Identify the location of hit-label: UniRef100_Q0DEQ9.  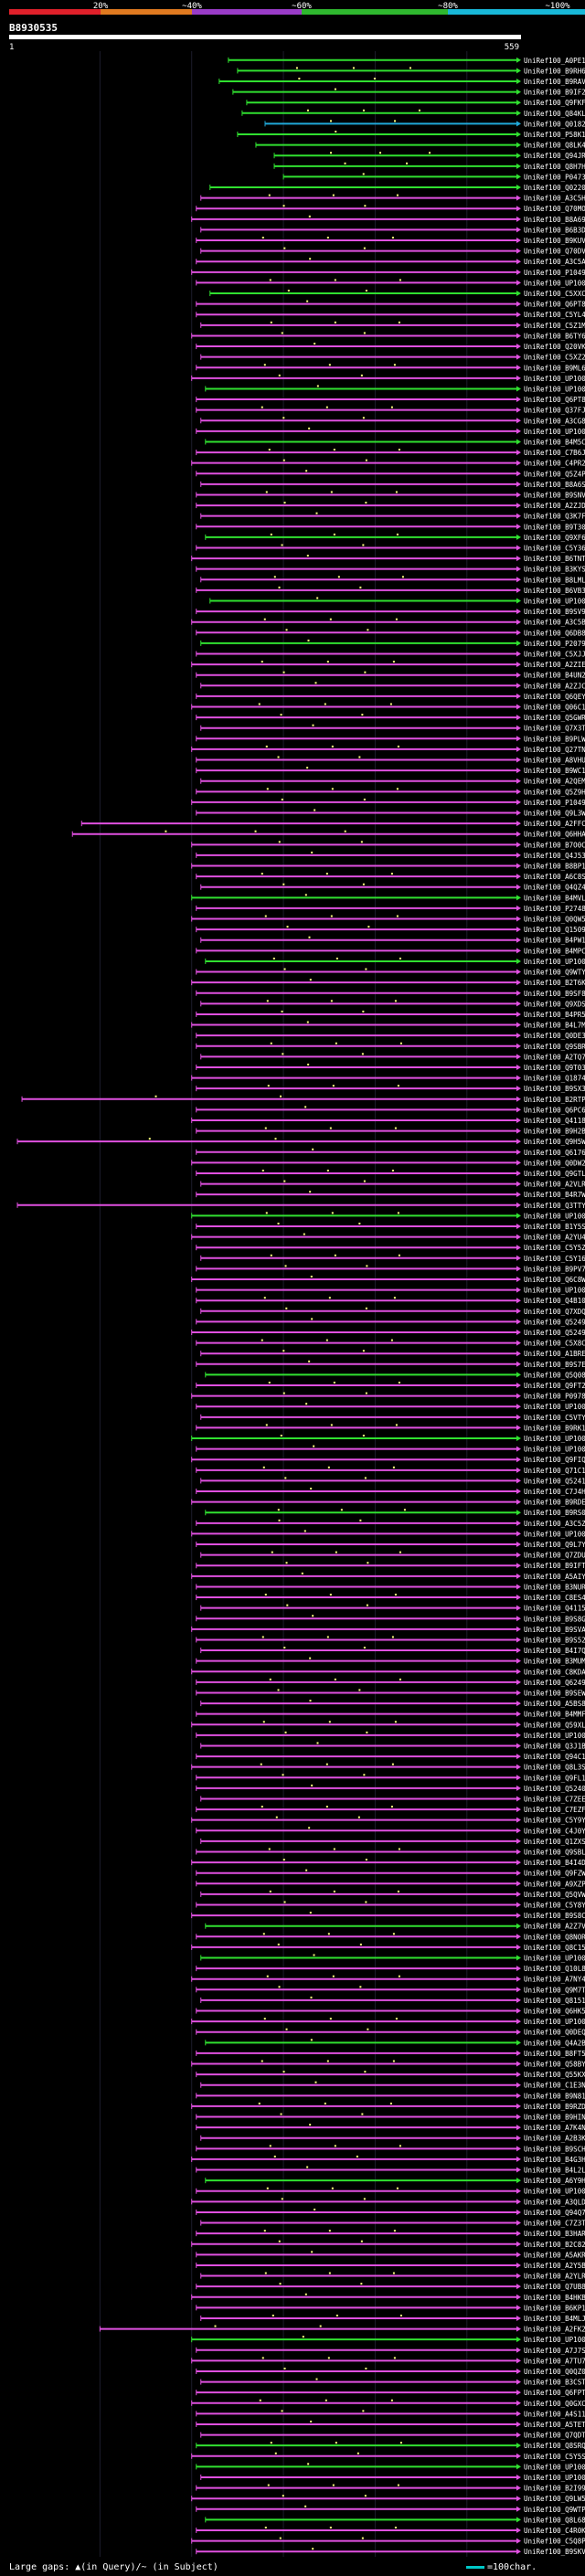
(554, 2033).